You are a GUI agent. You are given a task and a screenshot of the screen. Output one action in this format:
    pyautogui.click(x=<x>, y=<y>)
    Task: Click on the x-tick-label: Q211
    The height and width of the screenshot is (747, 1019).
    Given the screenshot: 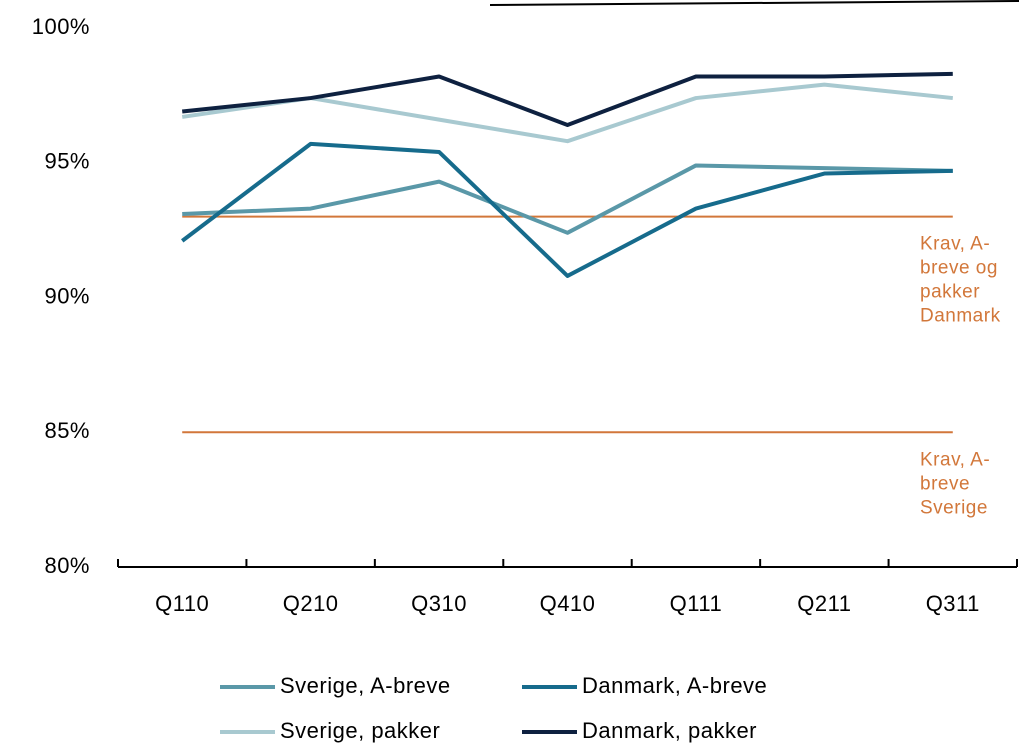 What is the action you would take?
    pyautogui.click(x=824, y=603)
    